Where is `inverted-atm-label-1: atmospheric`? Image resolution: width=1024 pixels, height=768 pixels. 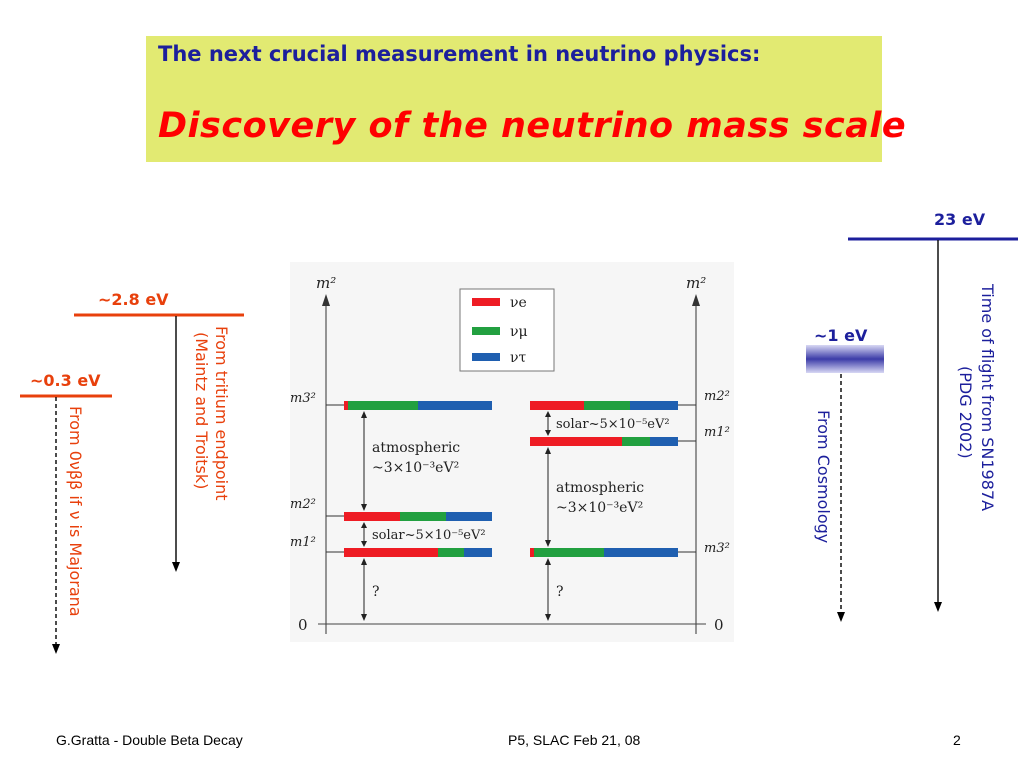
inverted-atm-label-1: atmospheric is located at coordinates (600, 488).